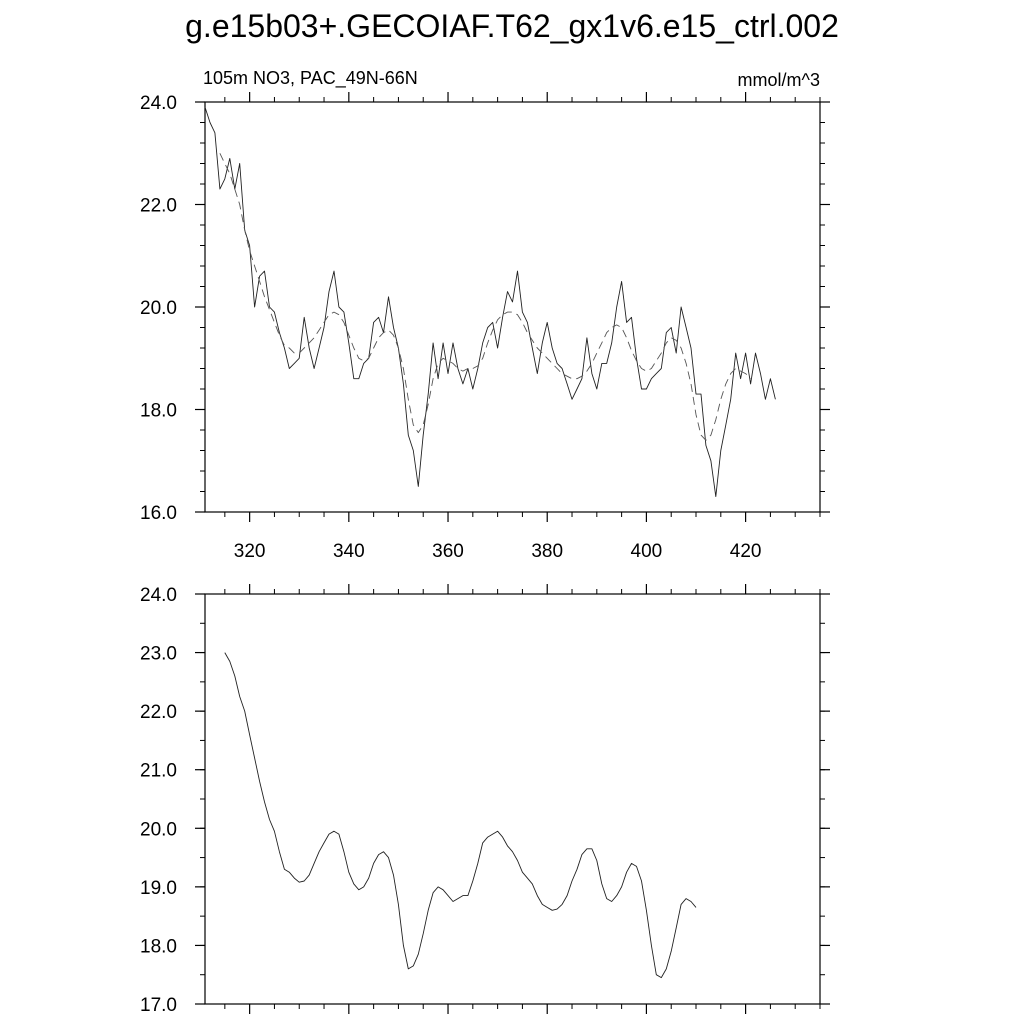  Describe the element at coordinates (158, 654) in the screenshot. I see `y-tick-label: 23.0` at that location.